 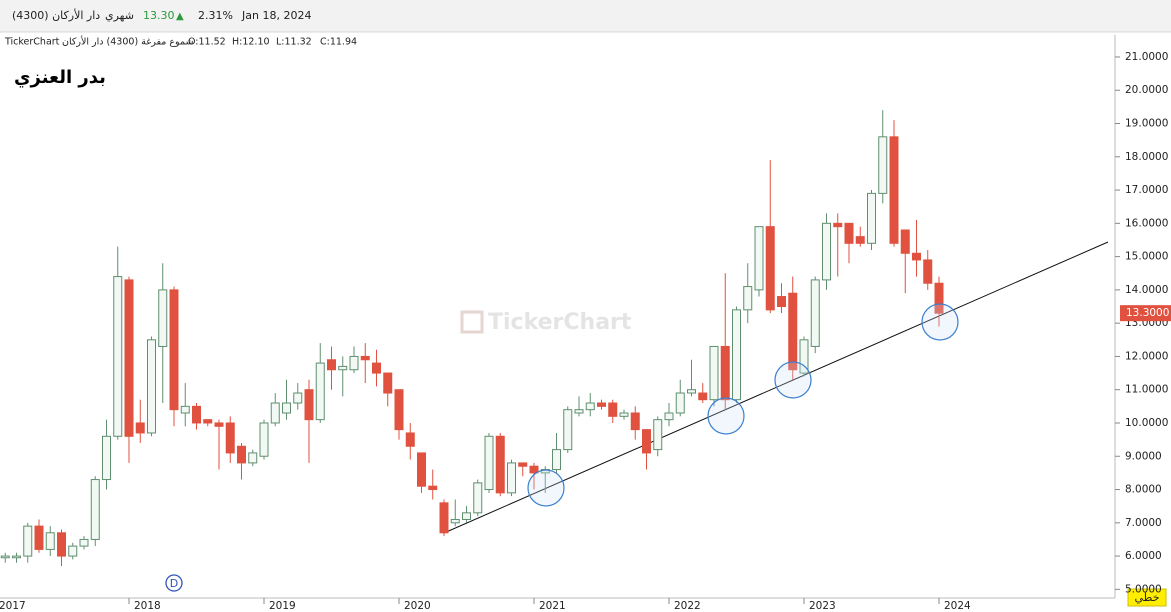 What do you see at coordinates (56, 15) in the screenshot?
I see `symbol: دار الأركان (4300)` at bounding box center [56, 15].